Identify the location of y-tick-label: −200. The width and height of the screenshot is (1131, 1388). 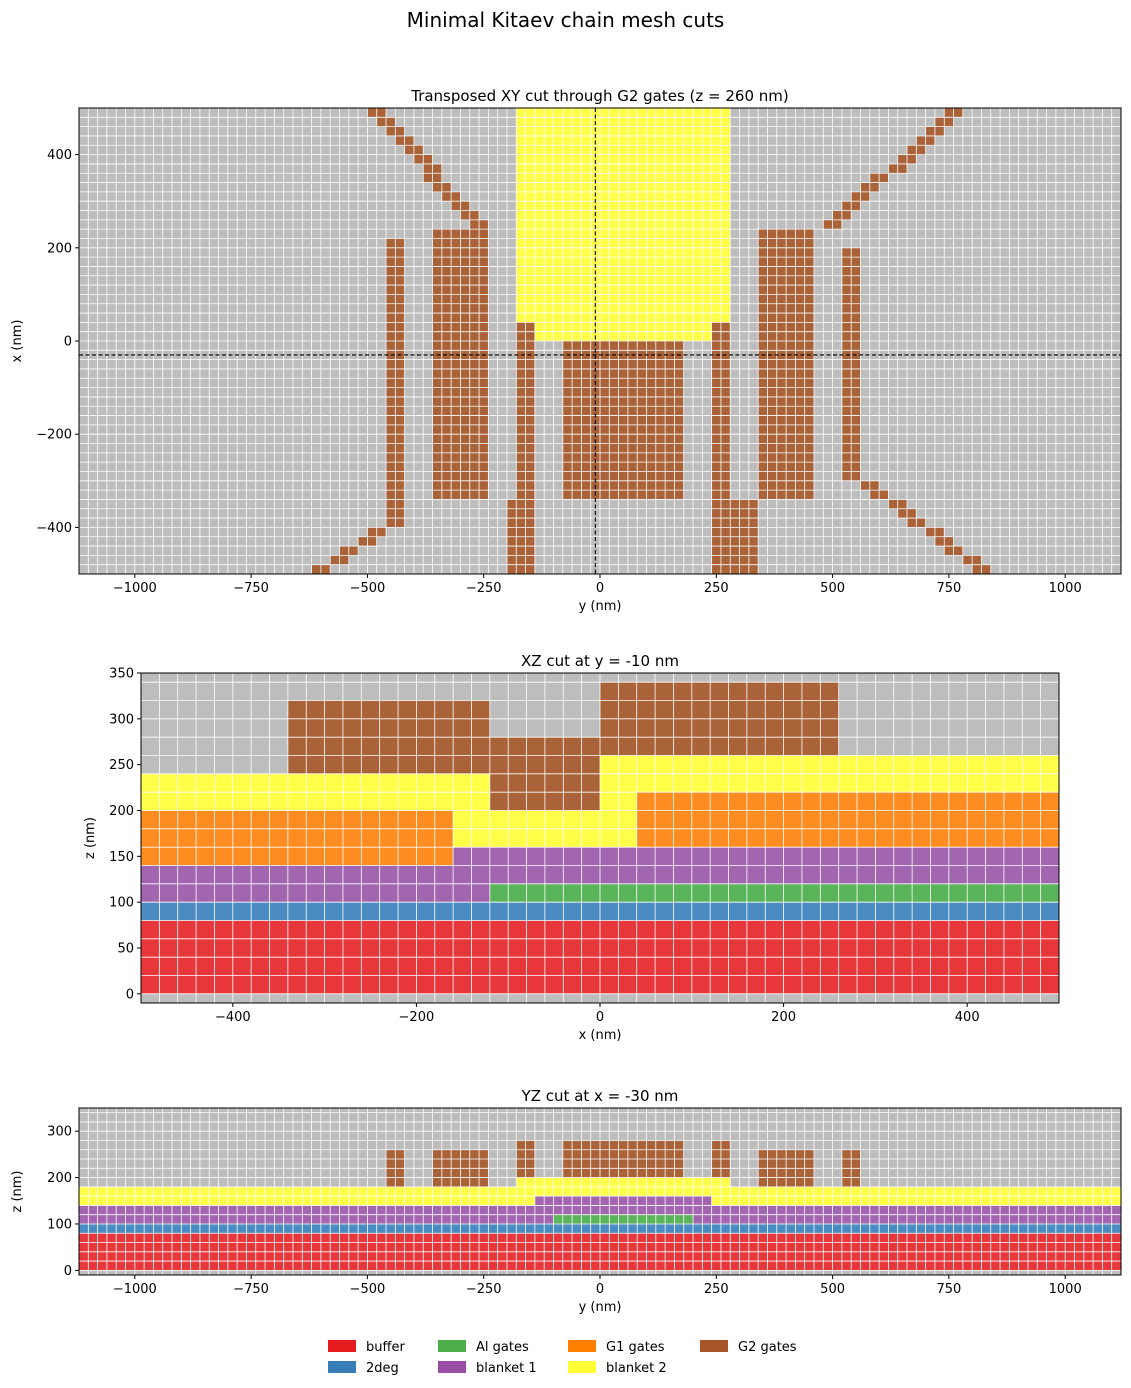
(54, 435).